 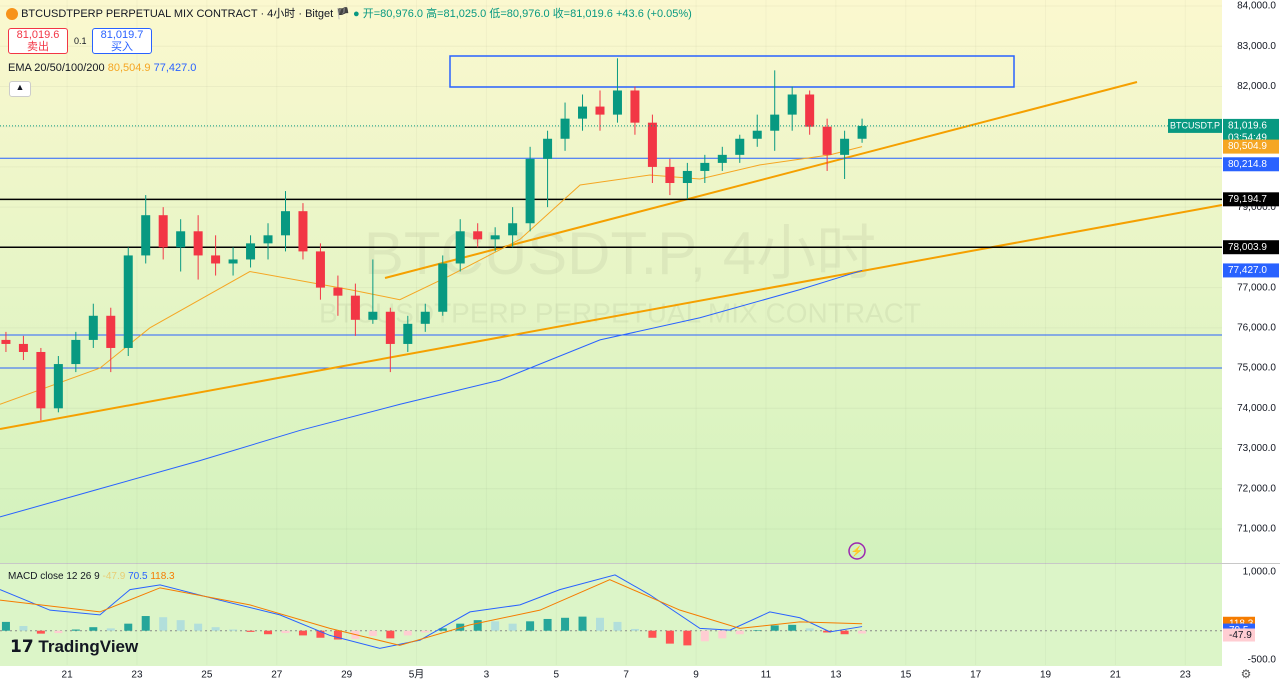 I want to click on buy-button: 81,019.7 买入, so click(x=122, y=41).